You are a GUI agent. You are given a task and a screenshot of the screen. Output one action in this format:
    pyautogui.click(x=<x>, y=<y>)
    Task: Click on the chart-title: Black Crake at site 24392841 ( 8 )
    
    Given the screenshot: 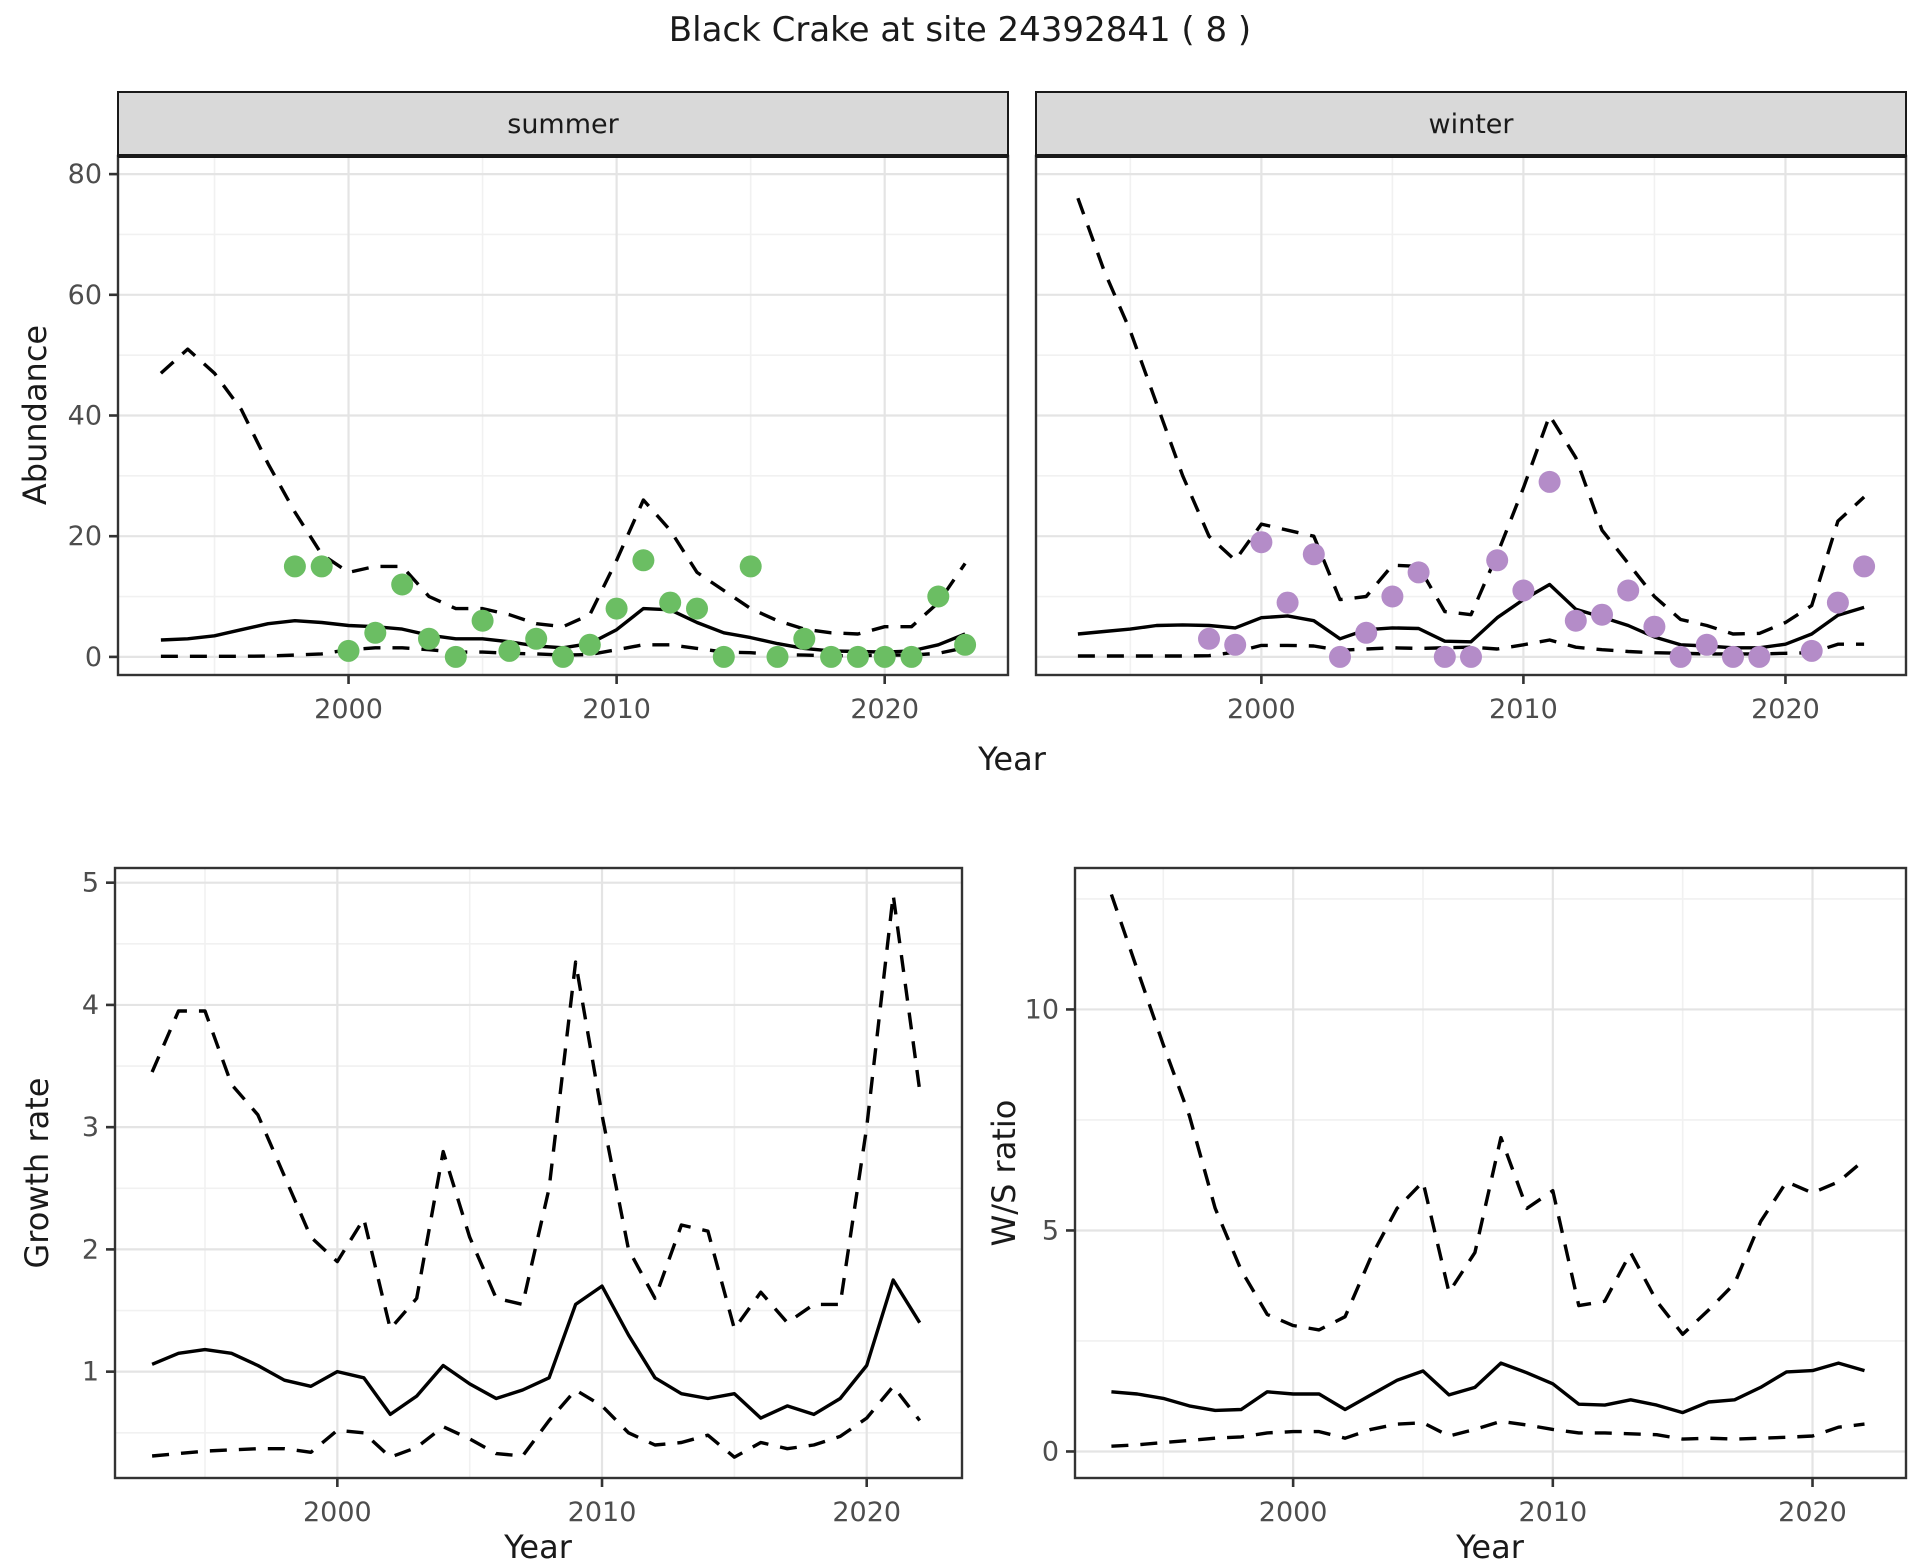 What is the action you would take?
    pyautogui.click(x=960, y=30)
    